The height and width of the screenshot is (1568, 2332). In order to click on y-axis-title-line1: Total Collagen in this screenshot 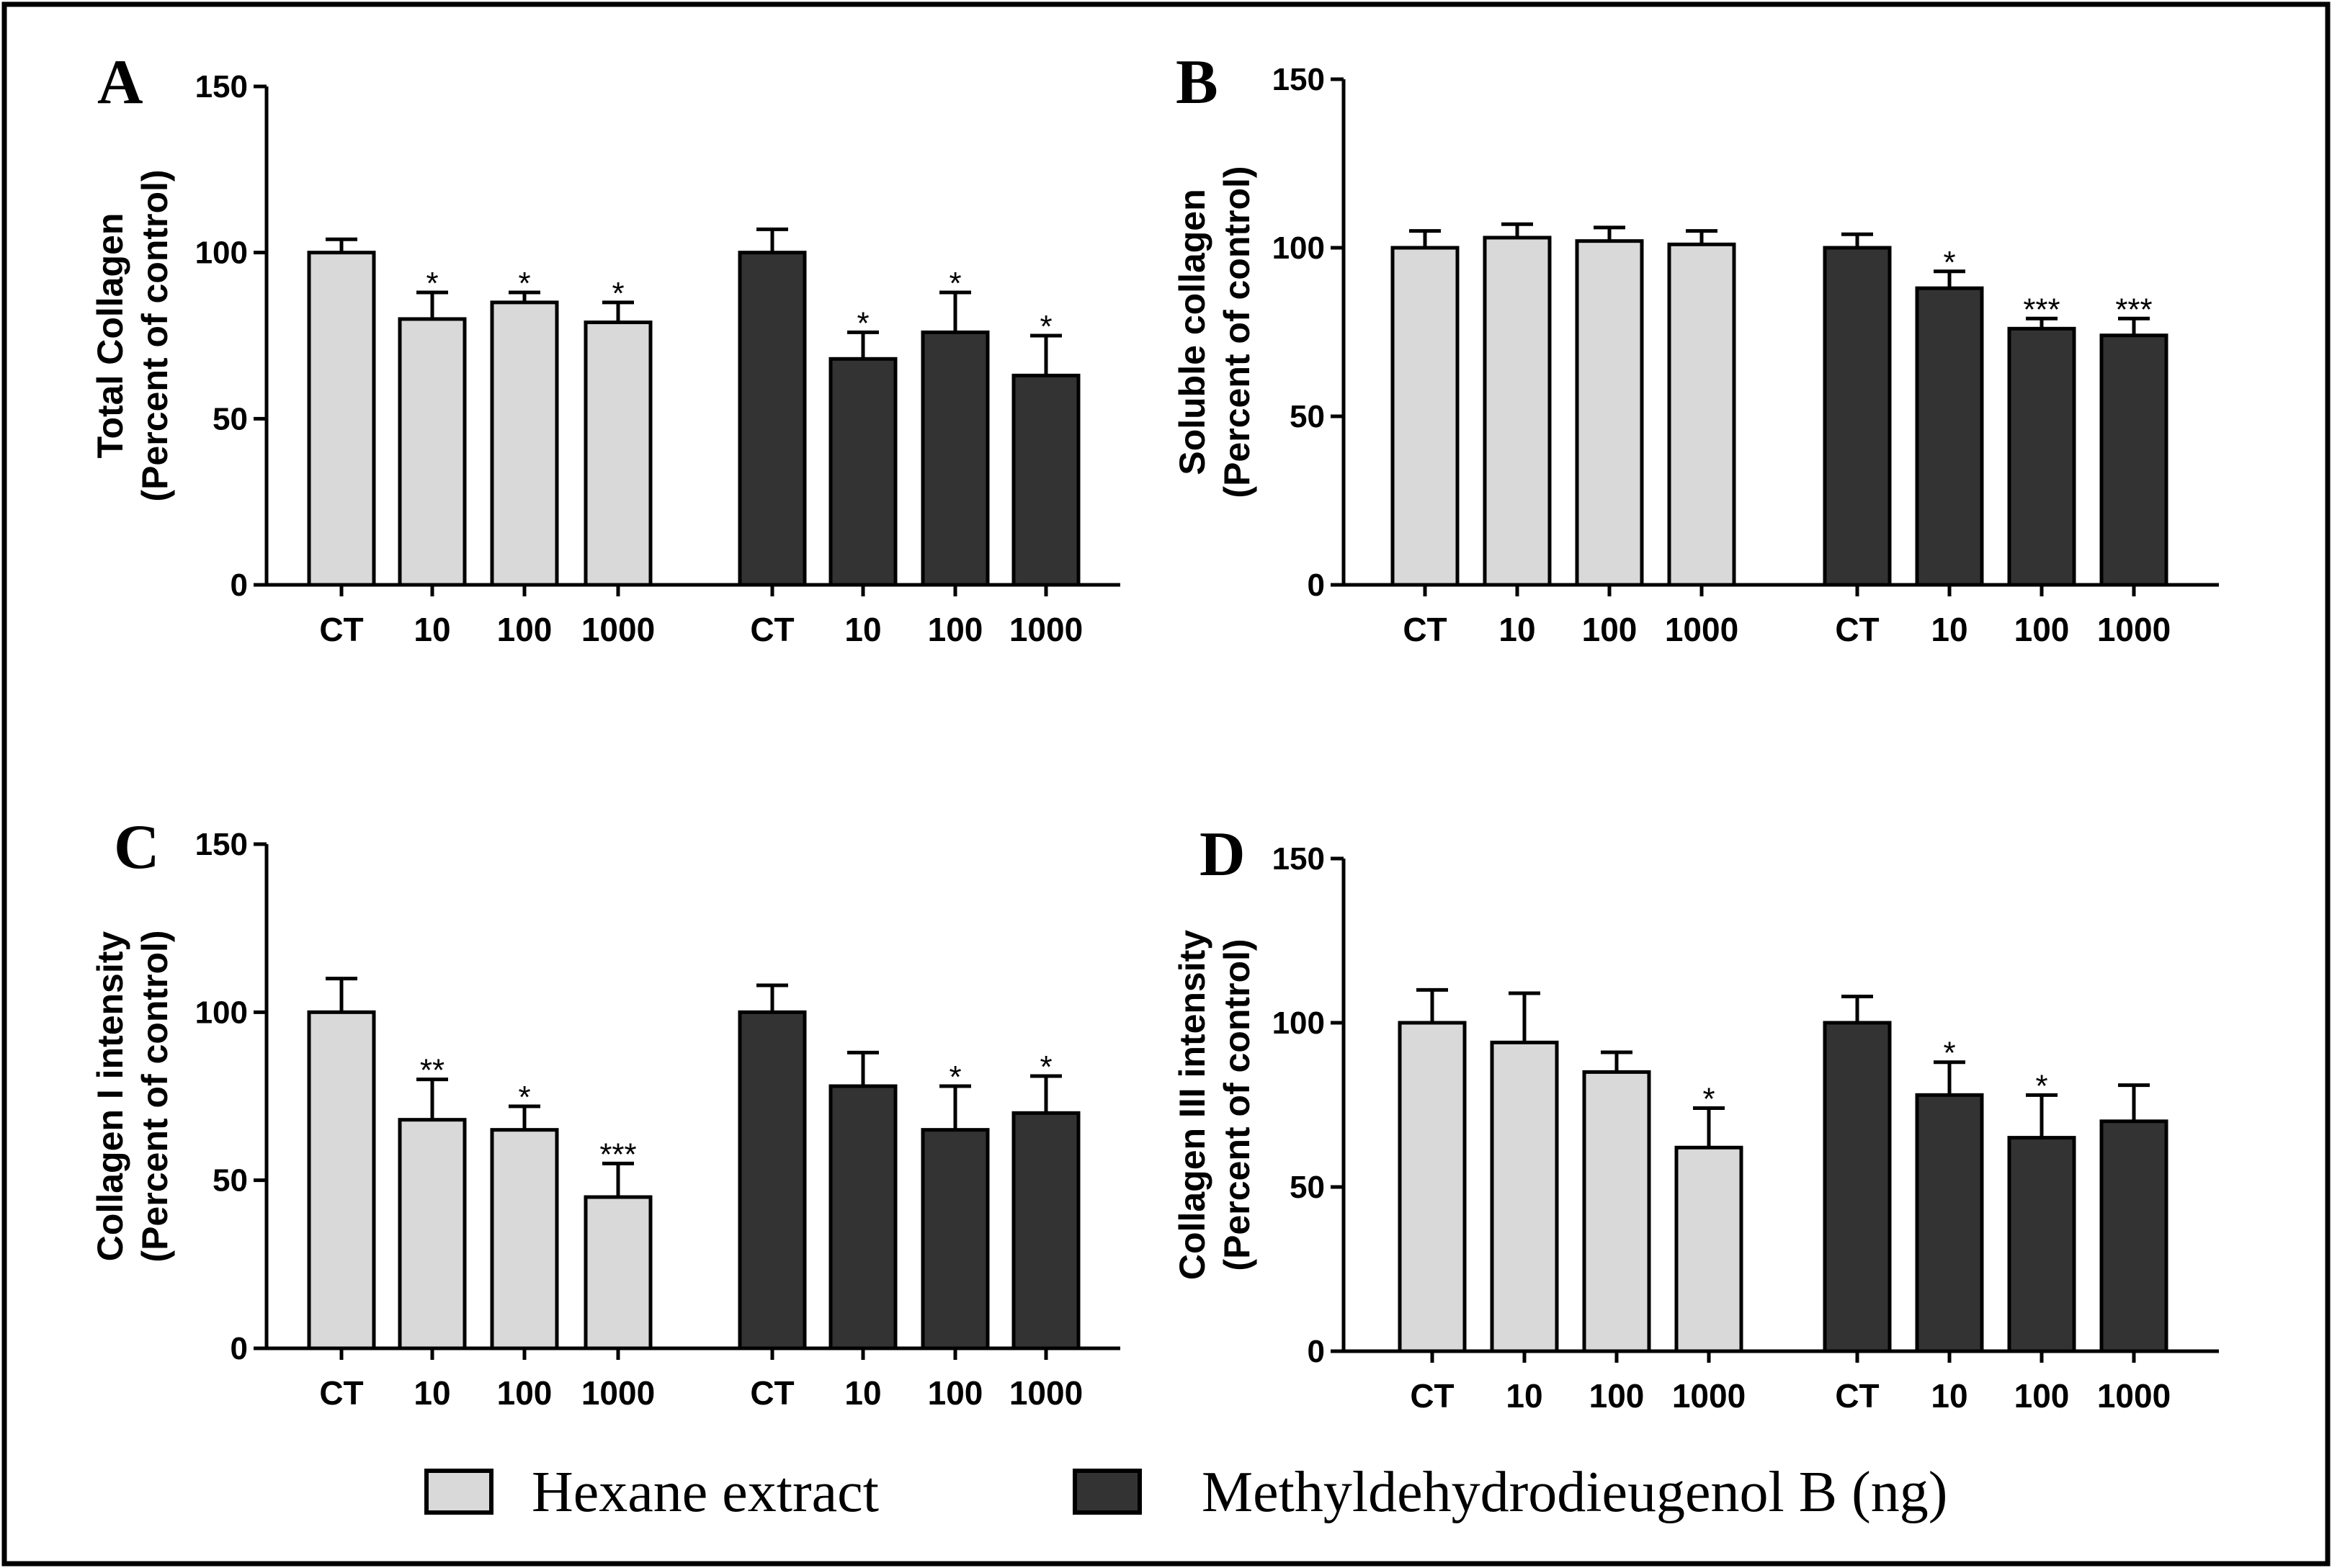, I will do `click(110, 336)`.